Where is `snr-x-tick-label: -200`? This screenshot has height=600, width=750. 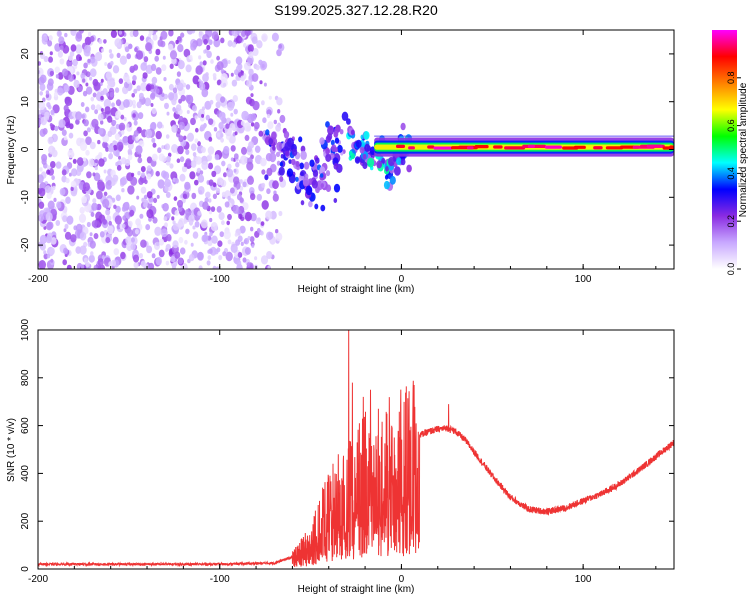 snr-x-tick-label: -200 is located at coordinates (38, 579).